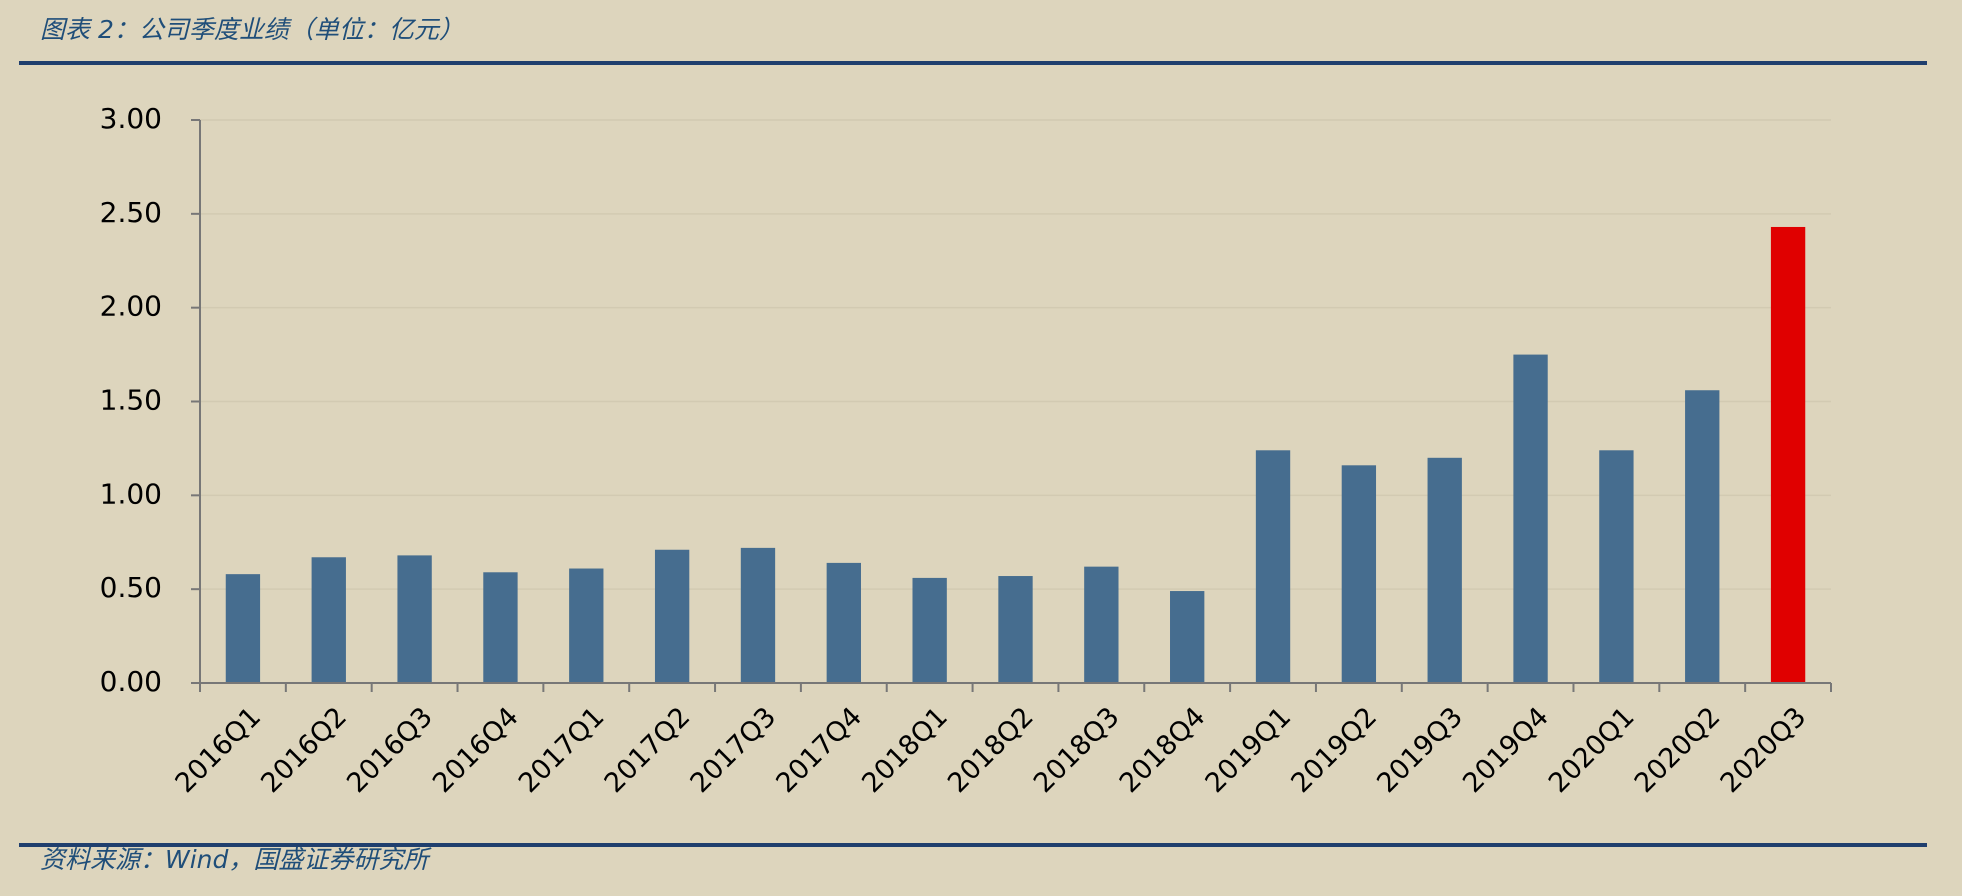 Image resolution: width=1962 pixels, height=896 pixels. What do you see at coordinates (131, 681) in the screenshot?
I see `y-tick-label: 0.00` at bounding box center [131, 681].